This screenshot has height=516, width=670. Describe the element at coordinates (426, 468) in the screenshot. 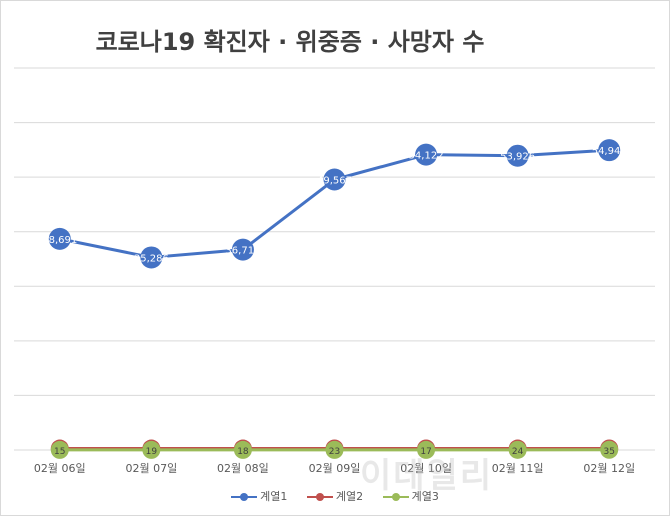

I see `x-tick-label: 02월 10일` at that location.